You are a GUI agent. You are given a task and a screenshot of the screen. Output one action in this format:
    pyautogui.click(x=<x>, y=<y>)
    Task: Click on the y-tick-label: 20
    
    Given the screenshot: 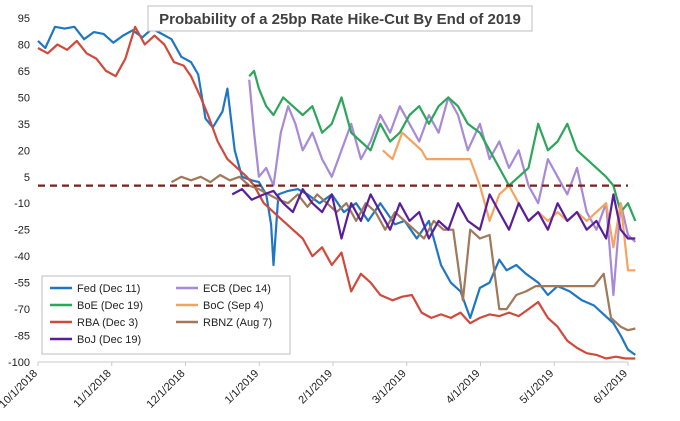 What is the action you would take?
    pyautogui.click(x=24, y=151)
    